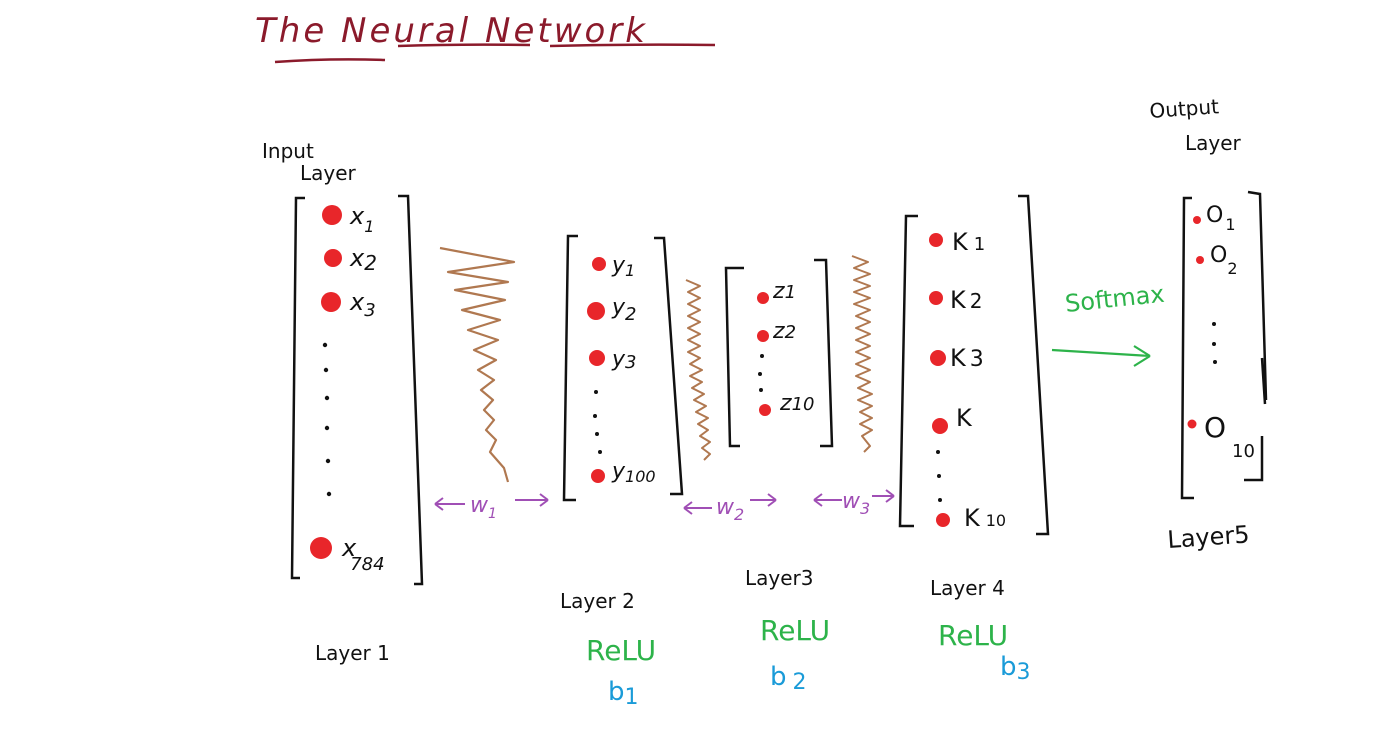 The image size is (1393, 747). Describe the element at coordinates (1115, 299) in the screenshot. I see `softmax-label: Softmax` at that location.